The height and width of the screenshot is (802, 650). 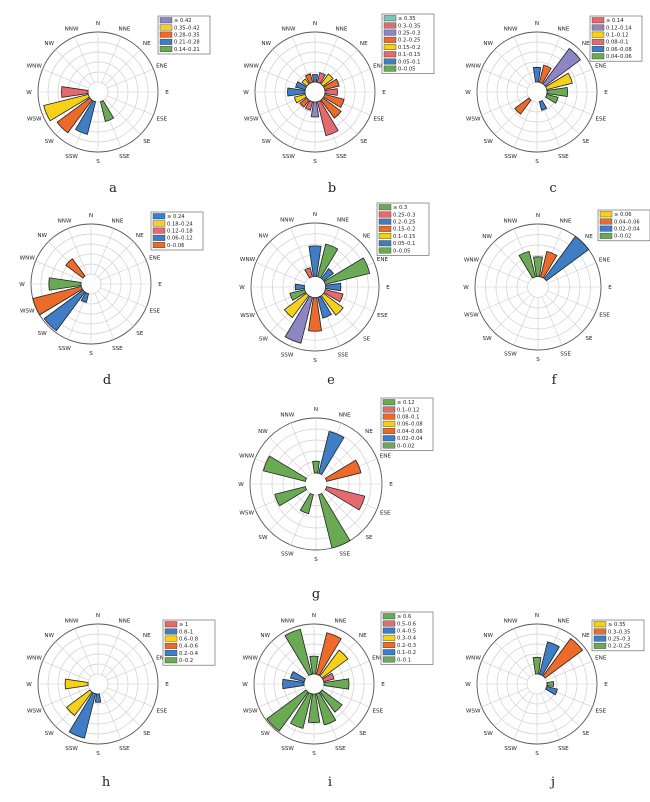 What do you see at coordinates (409, 55) in the screenshot?
I see `legend-label: 0.1–0.15` at bounding box center [409, 55].